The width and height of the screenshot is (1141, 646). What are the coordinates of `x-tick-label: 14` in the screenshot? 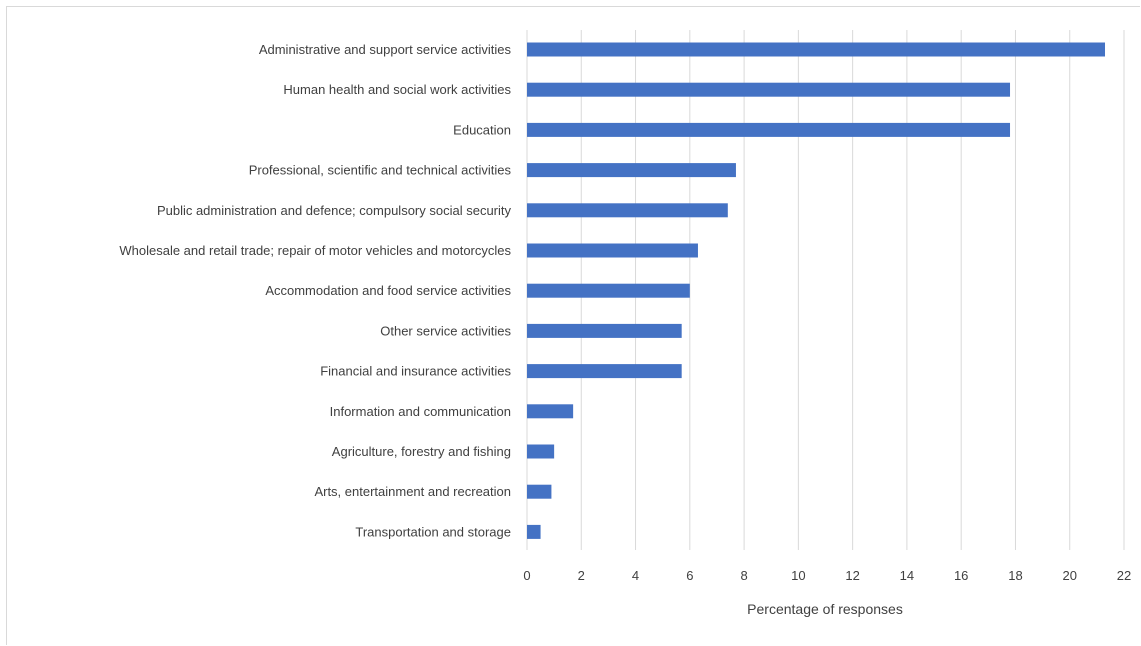 It's located at (907, 575).